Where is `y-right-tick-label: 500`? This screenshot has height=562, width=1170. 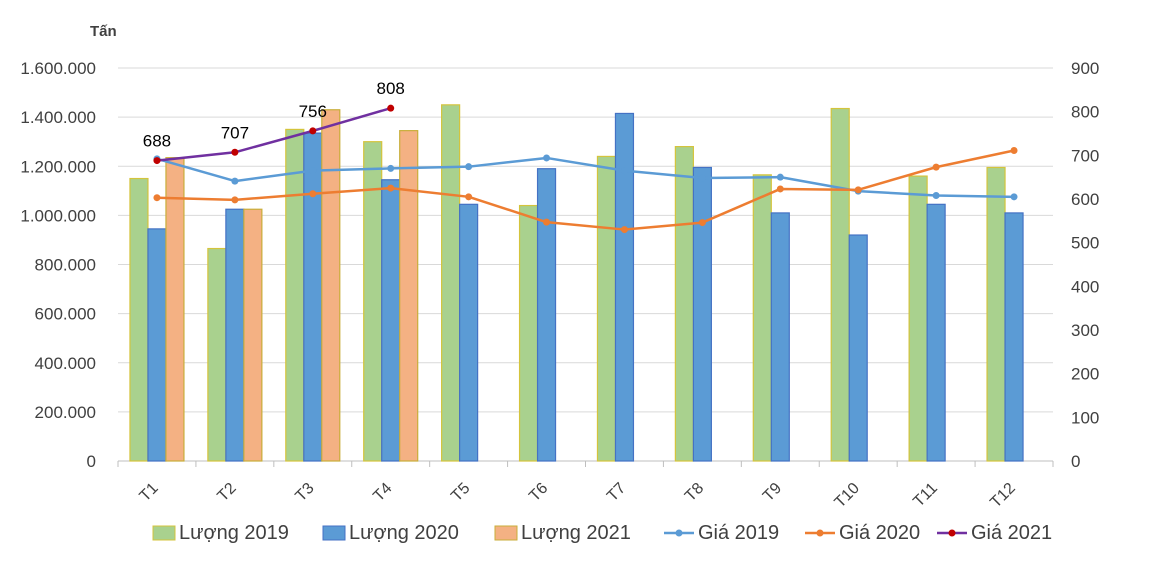
y-right-tick-label: 500 is located at coordinates (1085, 243).